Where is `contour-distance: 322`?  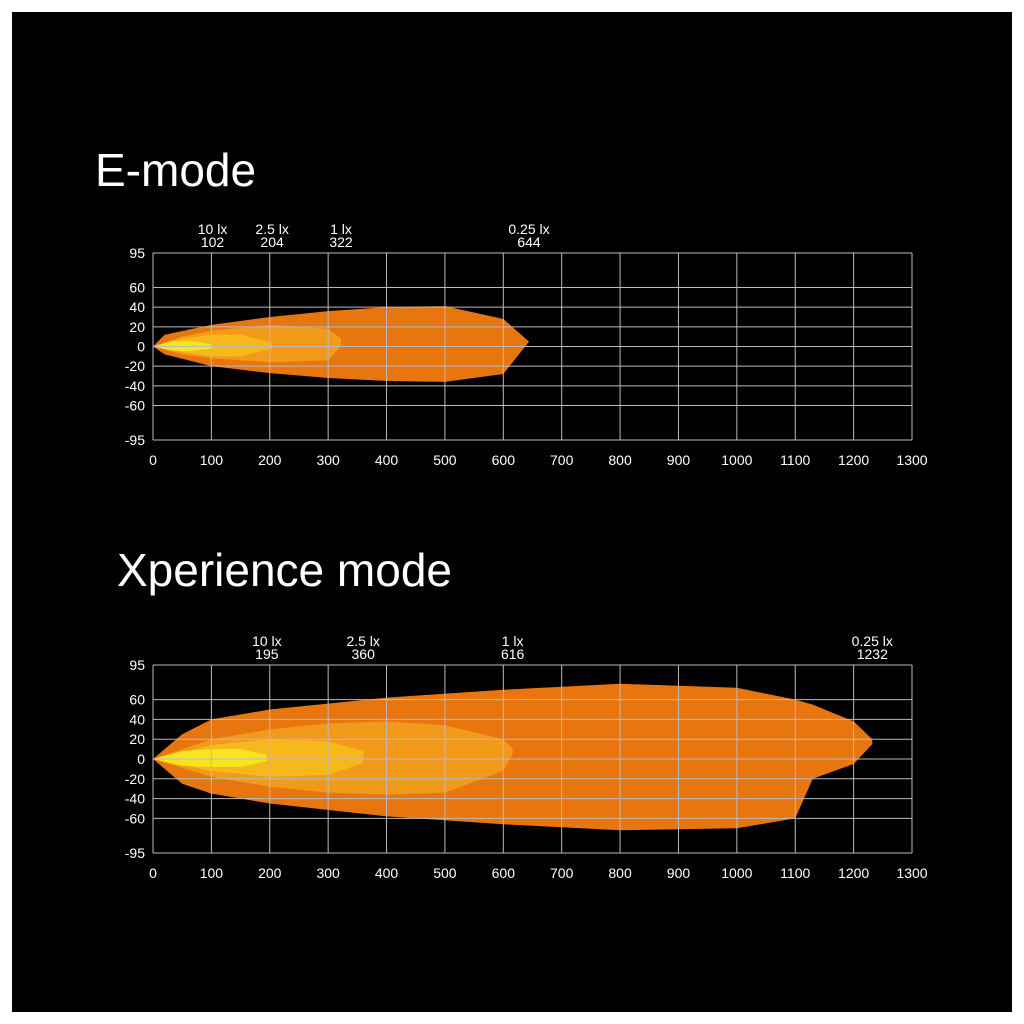 contour-distance: 322 is located at coordinates (341, 242).